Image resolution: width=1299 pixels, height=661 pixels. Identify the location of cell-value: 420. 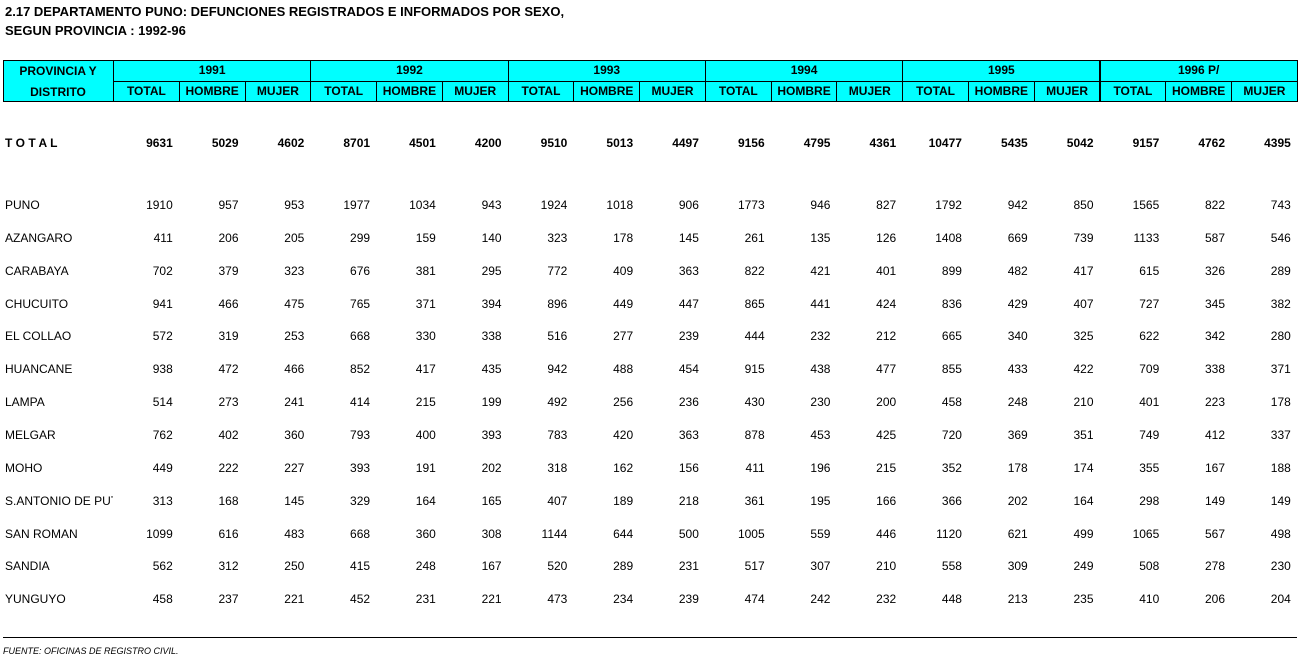
(623, 434).